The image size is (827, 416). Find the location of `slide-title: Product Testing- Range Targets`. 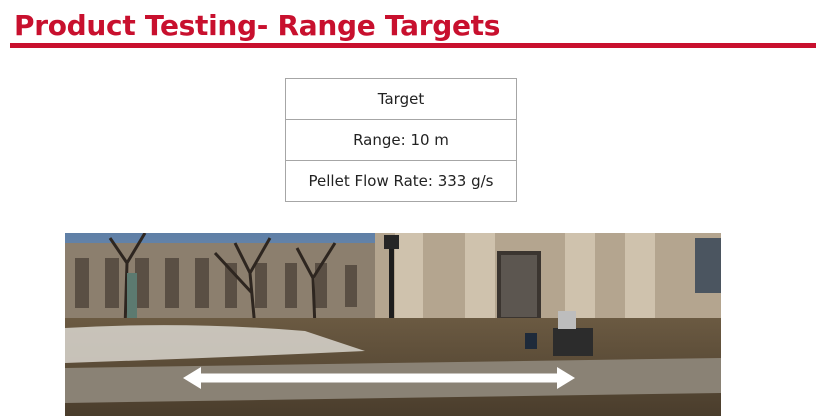

slide-title: Product Testing- Range Targets is located at coordinates (257, 25).